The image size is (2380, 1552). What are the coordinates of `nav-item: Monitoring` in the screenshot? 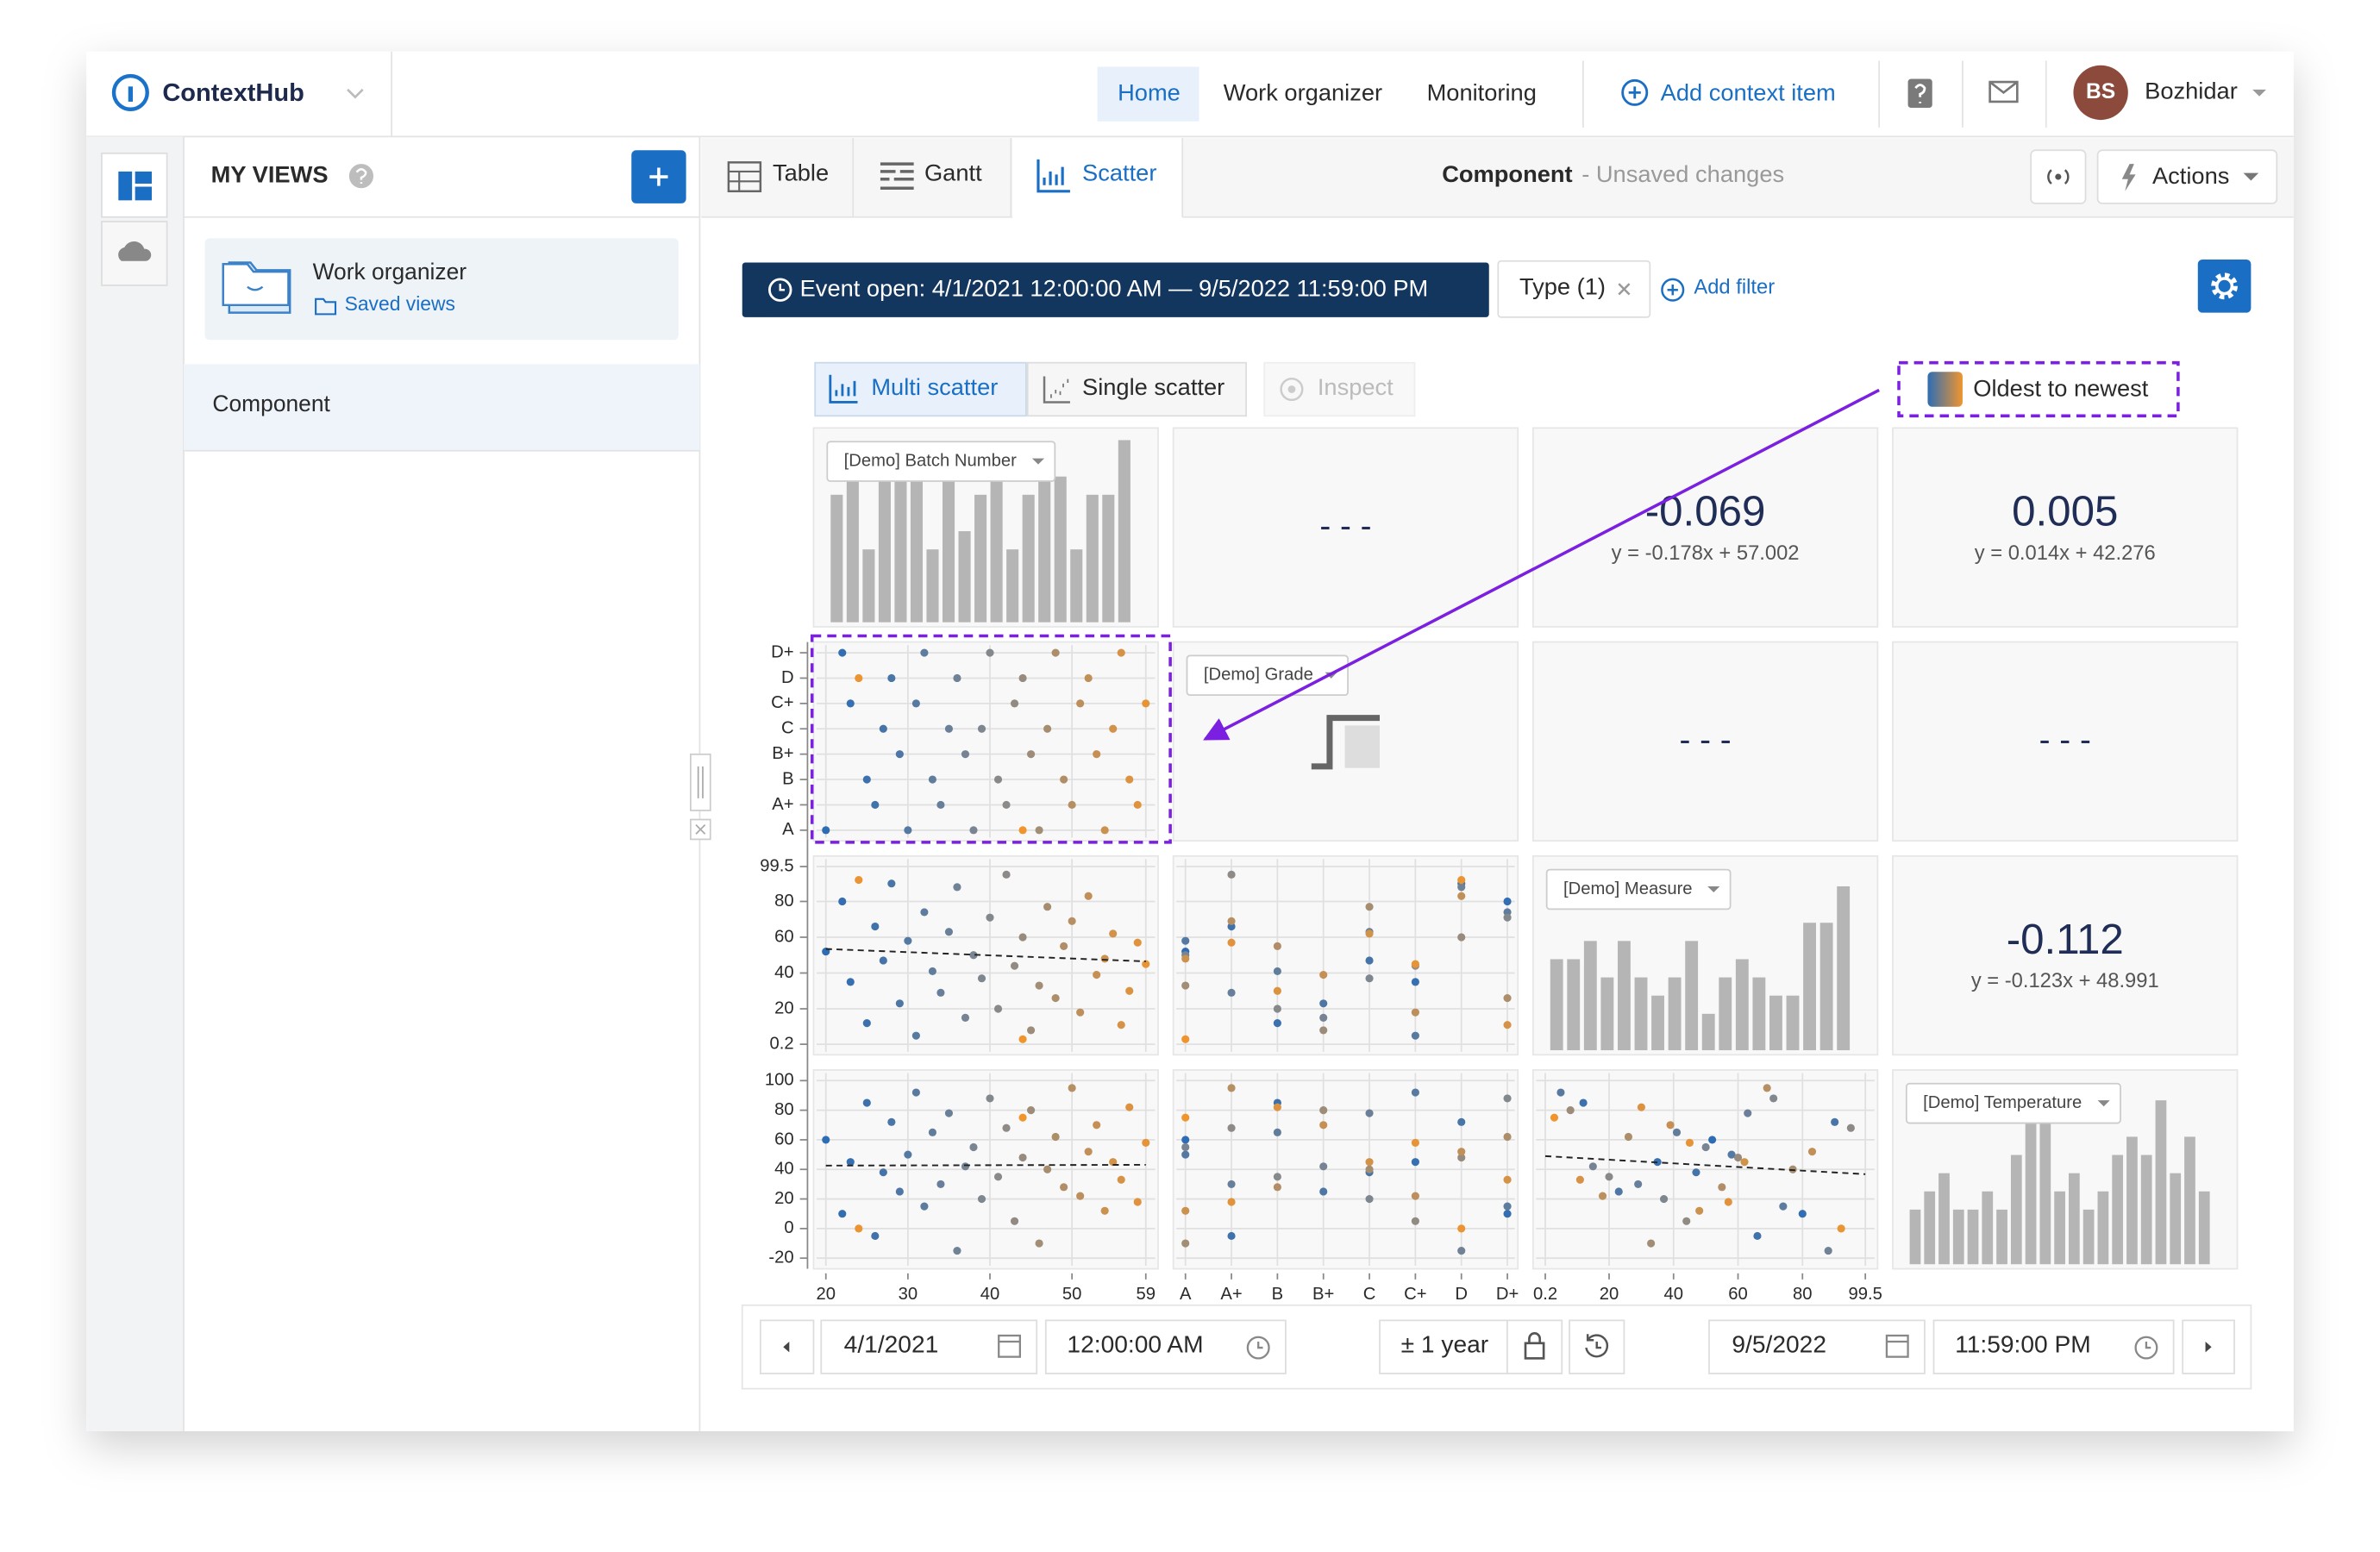 It's located at (1482, 92).